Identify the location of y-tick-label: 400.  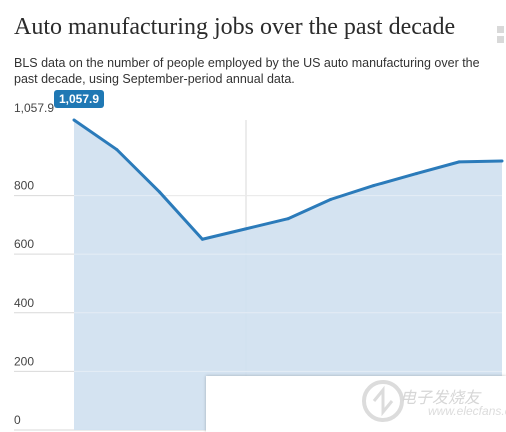
(24, 303).